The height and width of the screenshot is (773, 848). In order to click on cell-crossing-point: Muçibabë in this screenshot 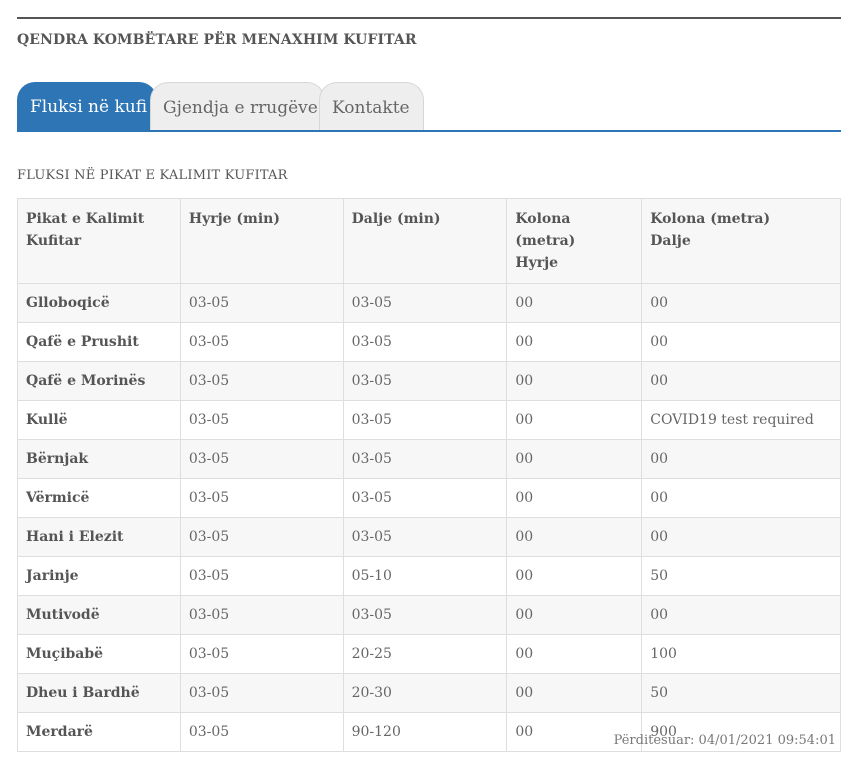, I will do `click(99, 654)`.